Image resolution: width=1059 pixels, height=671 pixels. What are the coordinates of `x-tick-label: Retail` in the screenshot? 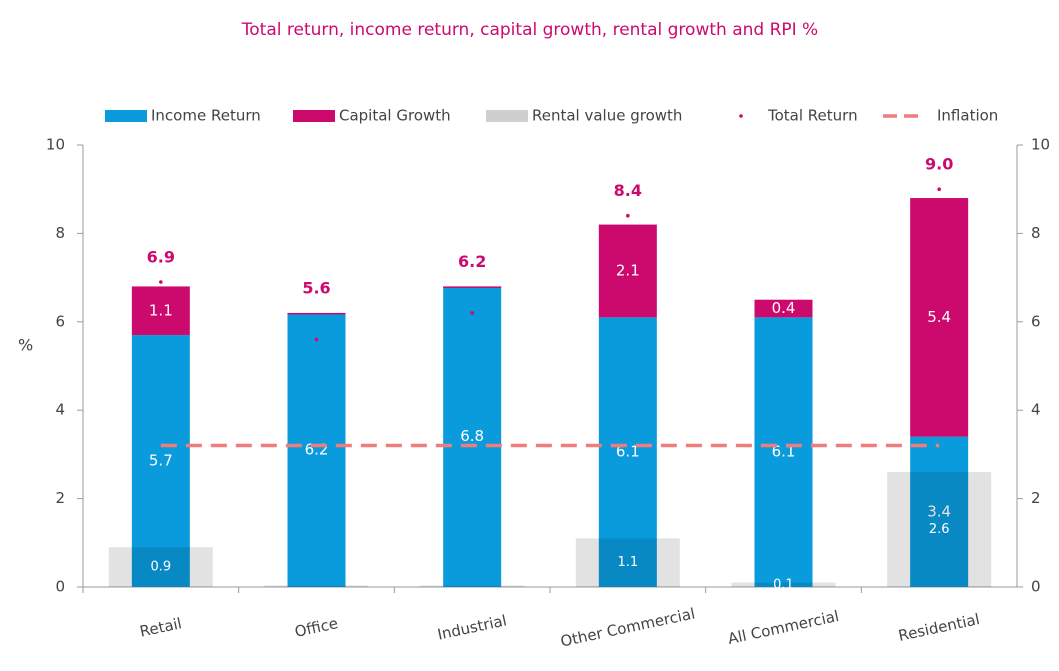 It's located at (160, 627).